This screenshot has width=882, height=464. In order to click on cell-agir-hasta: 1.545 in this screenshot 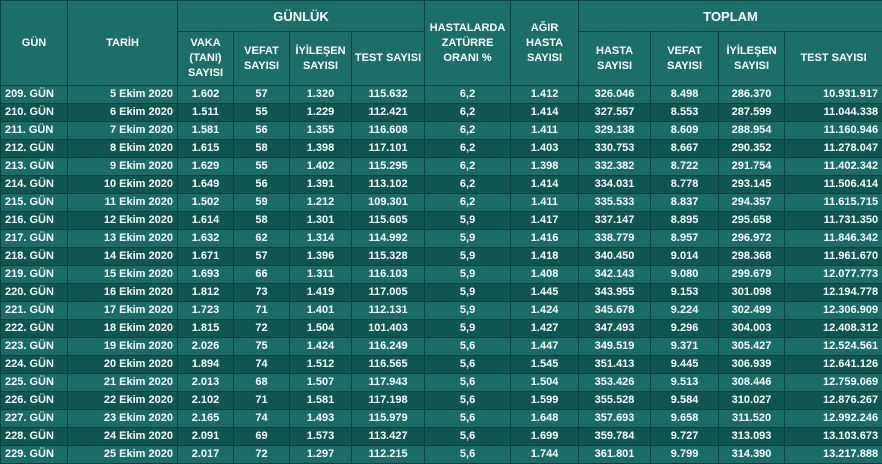, I will do `click(545, 365)`.